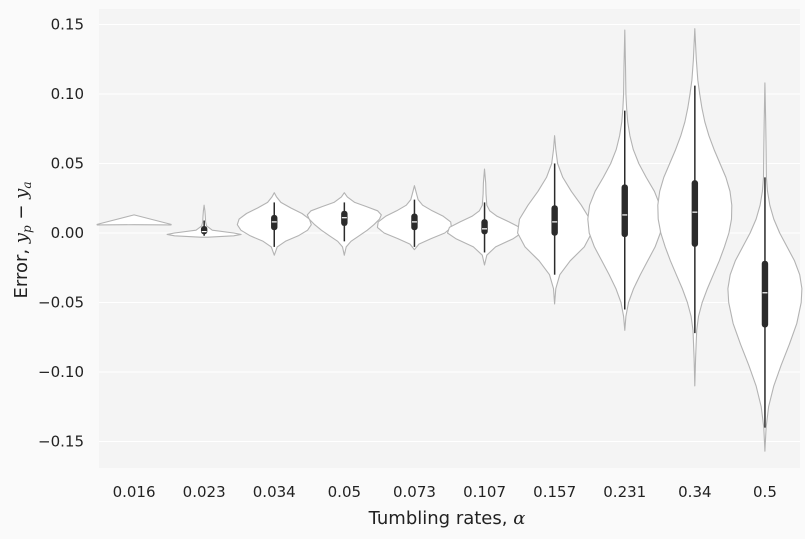 The image size is (805, 539). Describe the element at coordinates (414, 492) in the screenshot. I see `x-tick-label: 0.073` at that location.